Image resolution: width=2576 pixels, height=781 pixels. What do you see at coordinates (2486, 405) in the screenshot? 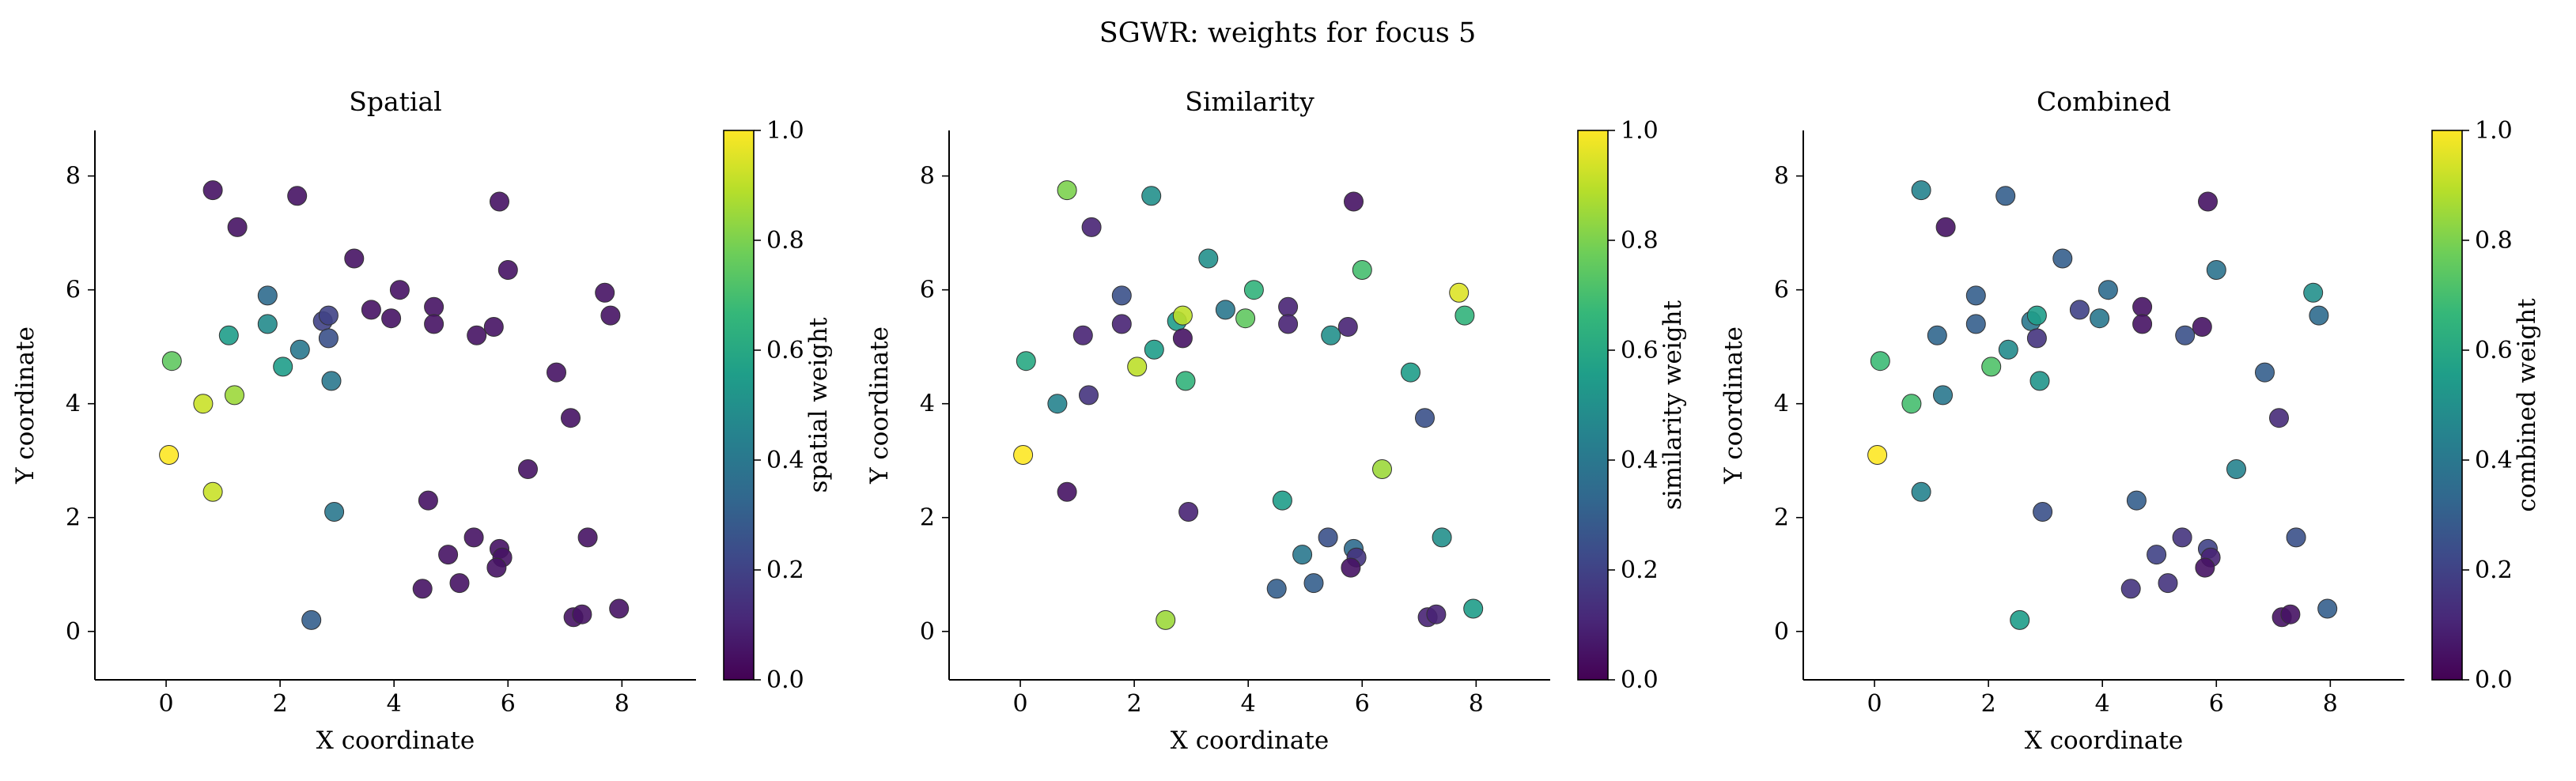
I see `colorbar: 0.0 0.2 0.4 0.6 0.8 1.0 combined weight` at bounding box center [2486, 405].